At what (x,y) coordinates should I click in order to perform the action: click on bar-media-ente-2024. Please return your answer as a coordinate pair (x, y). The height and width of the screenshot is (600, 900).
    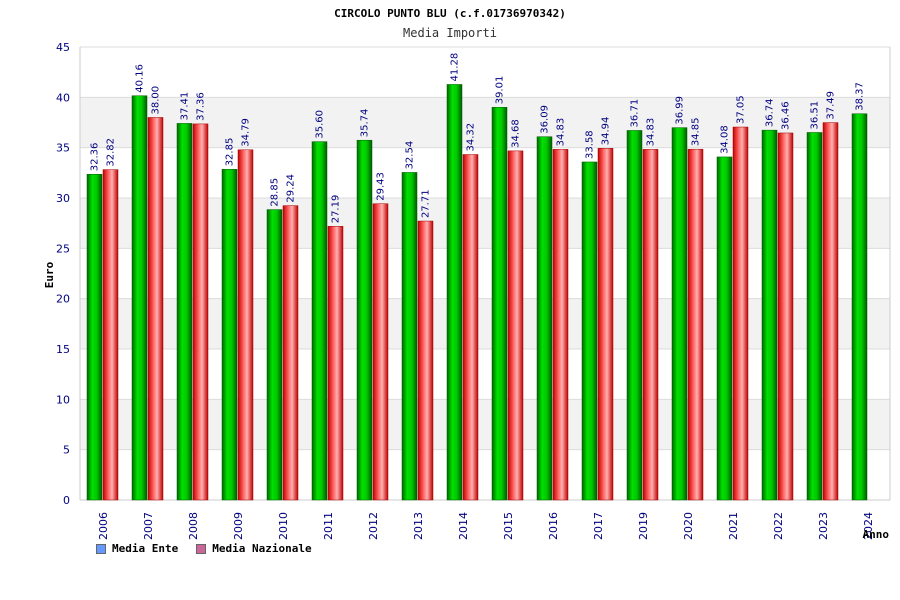
    Looking at the image, I should click on (859, 307).